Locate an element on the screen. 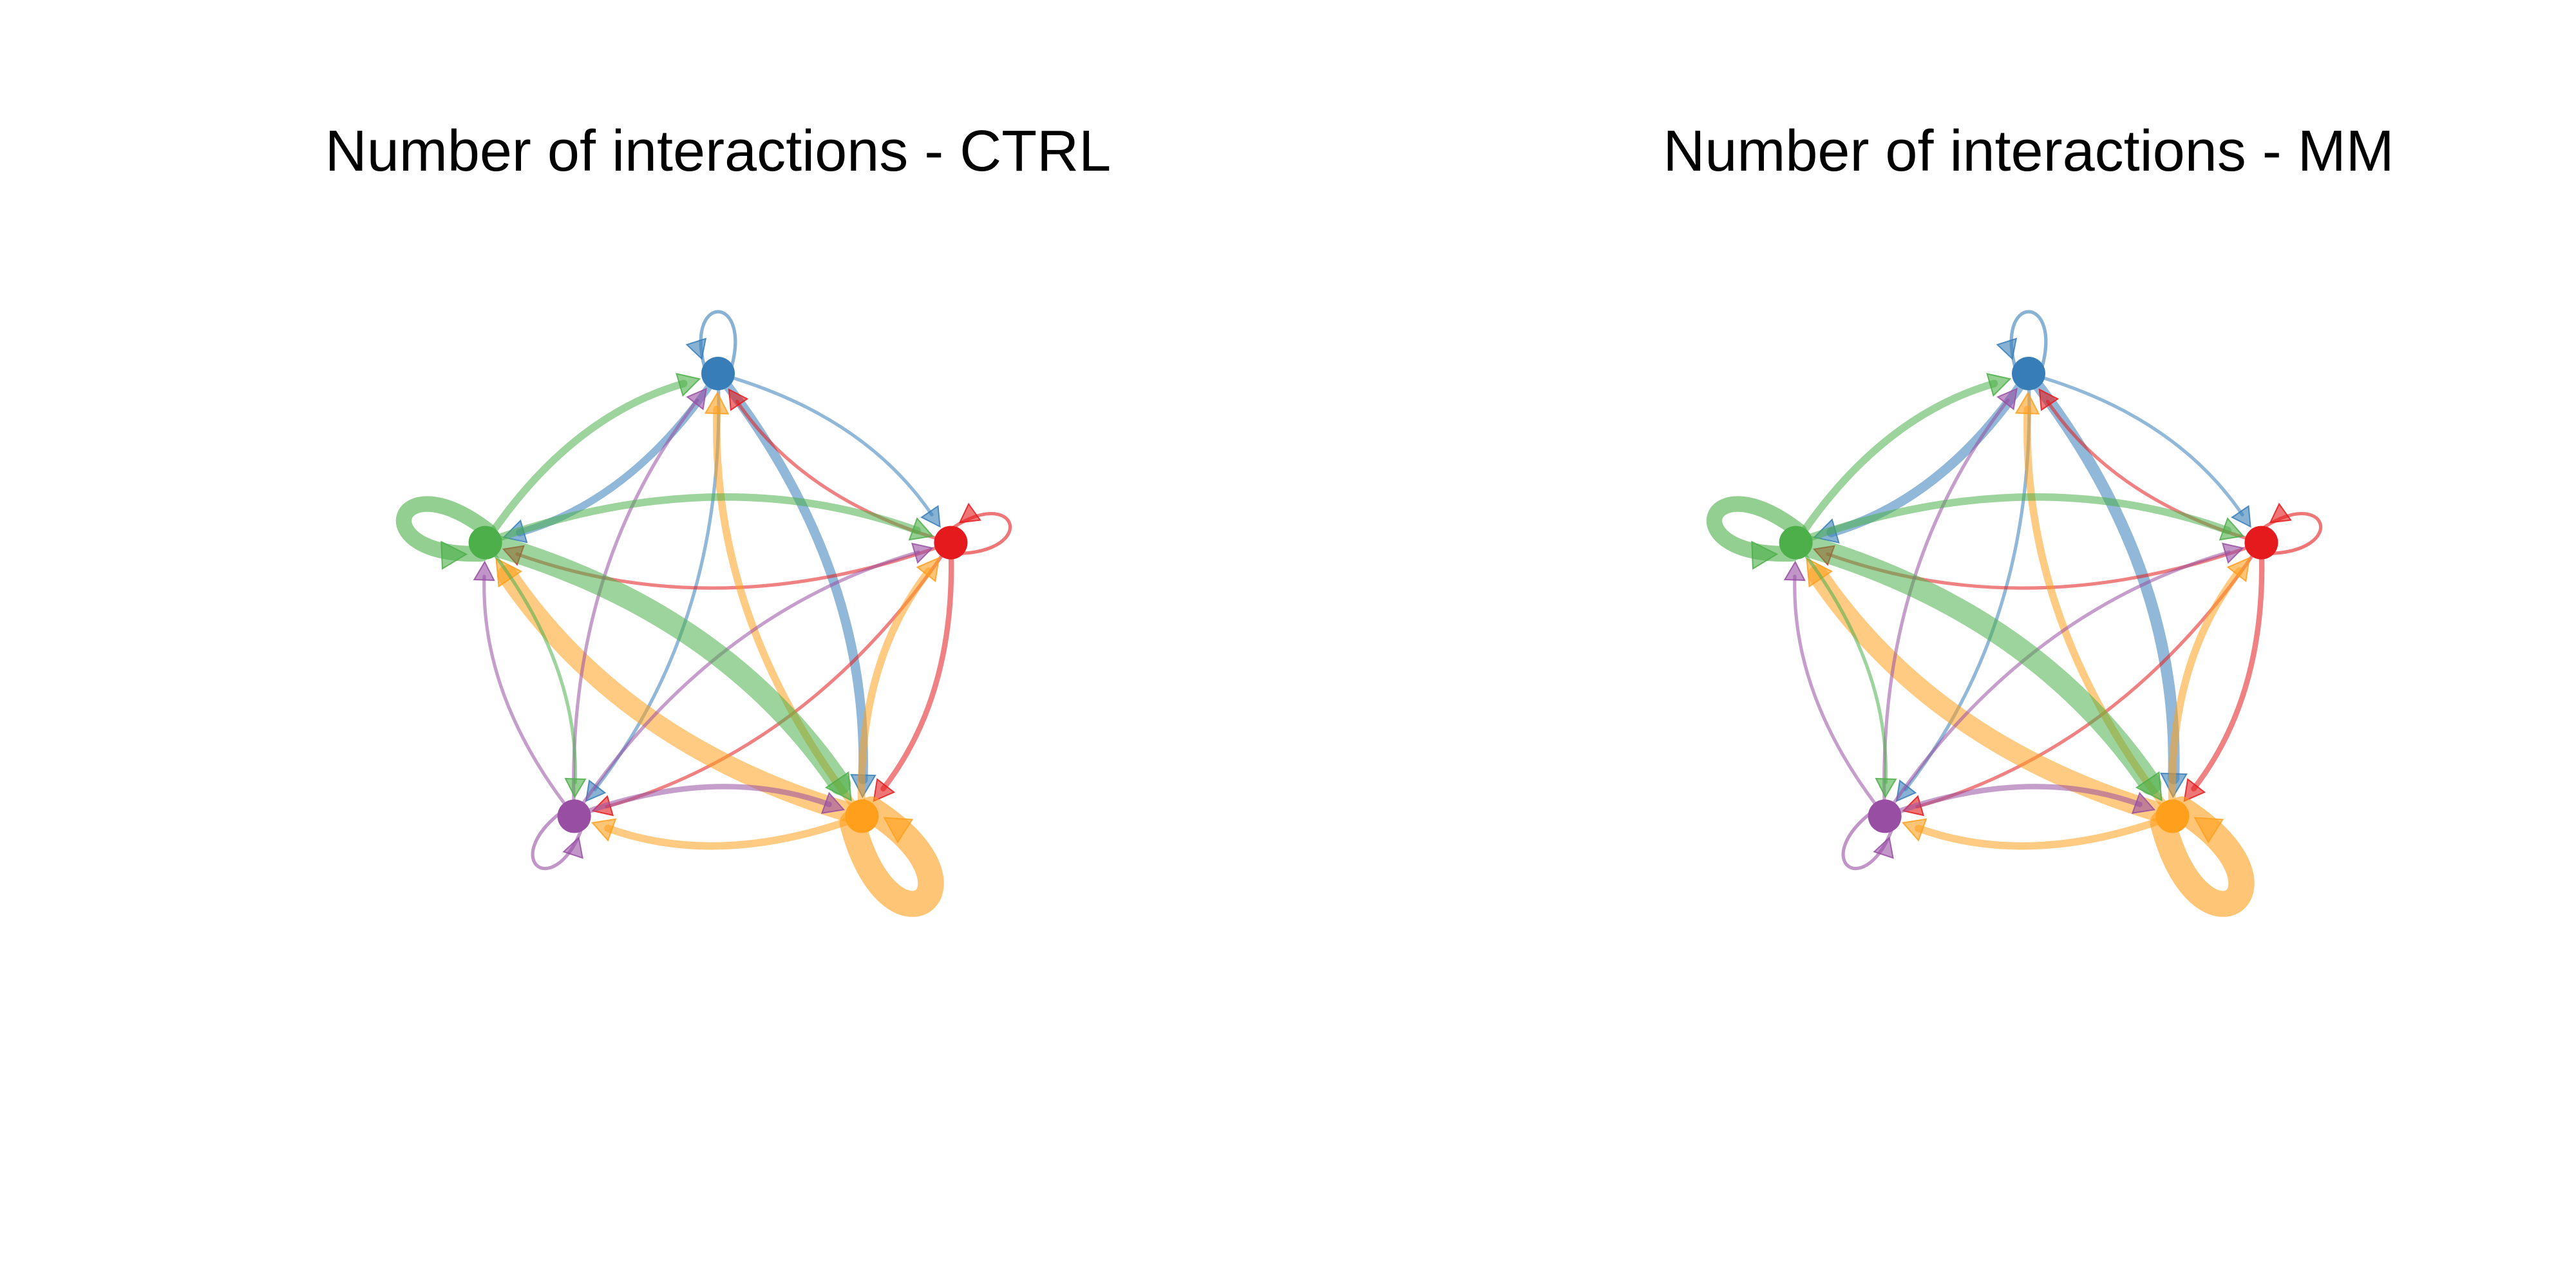 This screenshot has width=2576, height=1288. panel-title-mm: Number of interactions - MM is located at coordinates (2028, 151).